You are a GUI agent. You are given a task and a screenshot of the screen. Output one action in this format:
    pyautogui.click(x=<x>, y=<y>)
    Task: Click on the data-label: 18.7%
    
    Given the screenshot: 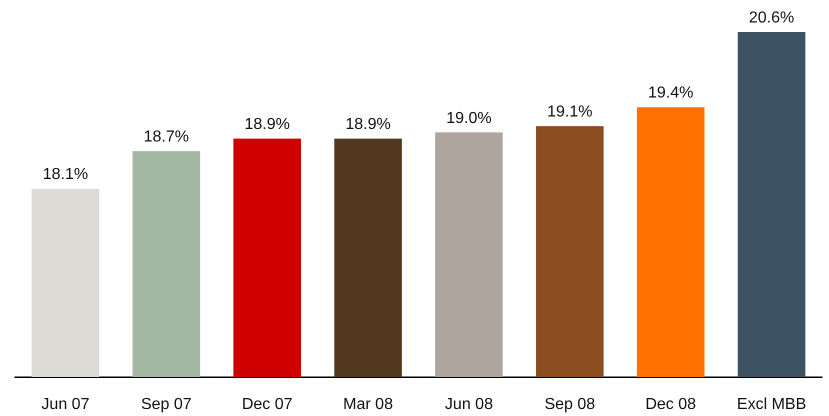 What is the action you would take?
    pyautogui.click(x=166, y=137)
    